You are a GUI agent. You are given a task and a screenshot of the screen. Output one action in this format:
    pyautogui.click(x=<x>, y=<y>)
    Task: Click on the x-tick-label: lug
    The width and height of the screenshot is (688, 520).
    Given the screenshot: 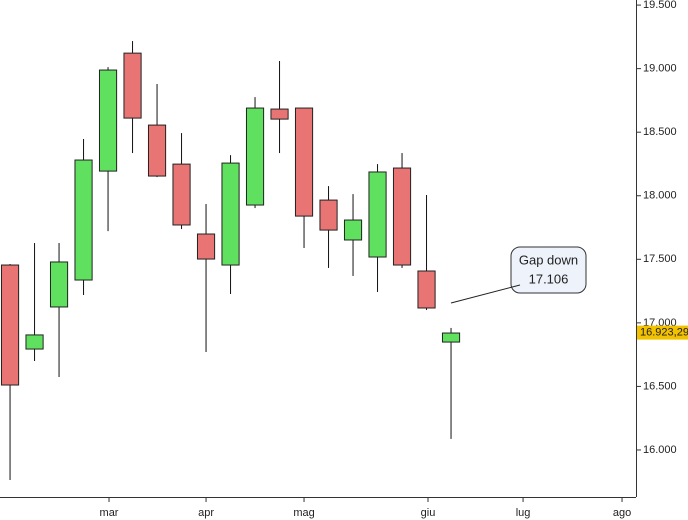 What is the action you would take?
    pyautogui.click(x=523, y=513)
    